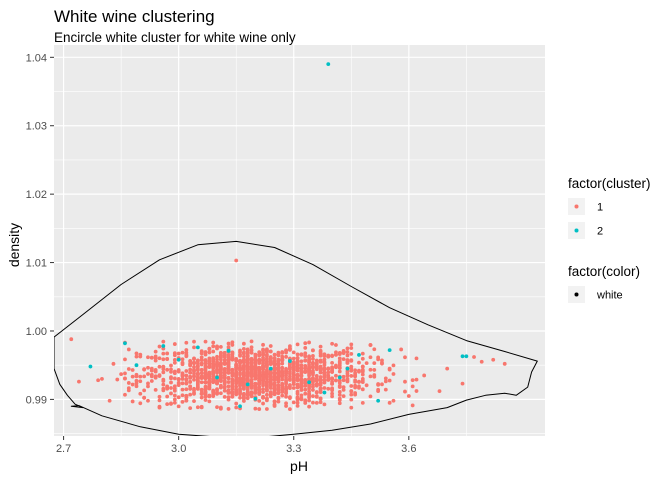  I want to click on x-tick-label: 3.0, so click(178, 449).